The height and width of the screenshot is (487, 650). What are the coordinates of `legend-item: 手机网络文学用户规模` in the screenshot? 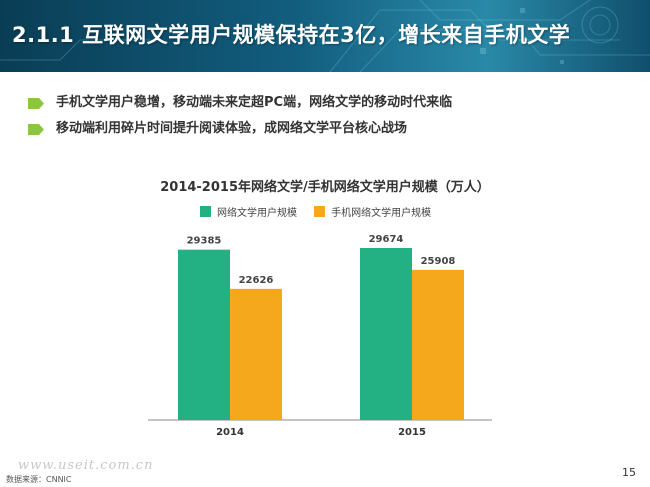 It's located at (372, 211).